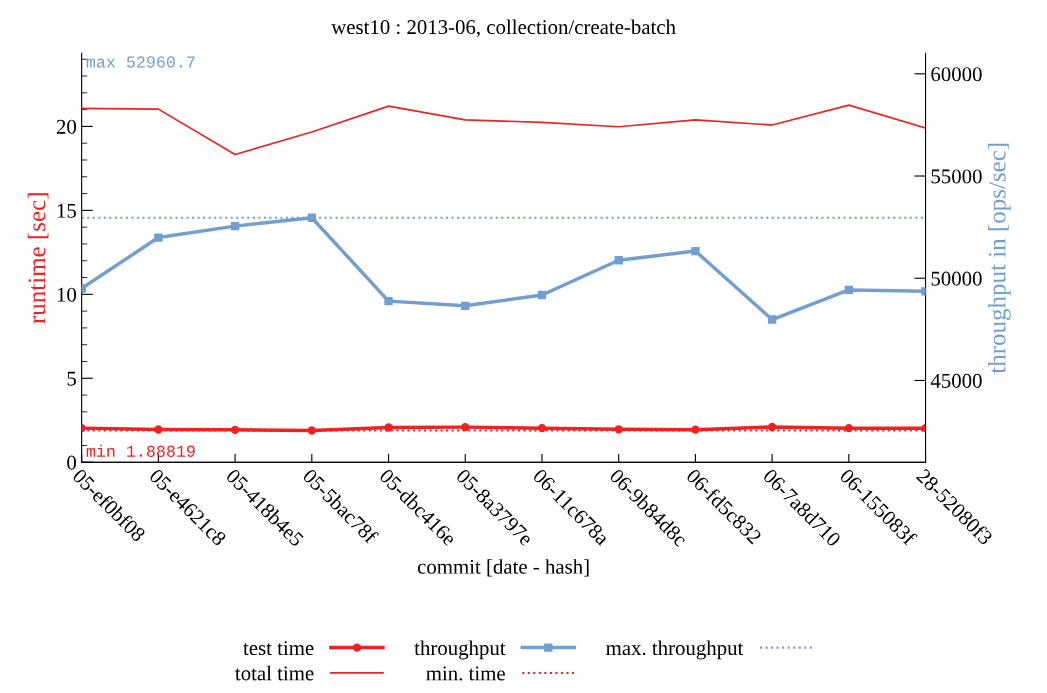 This screenshot has height=693, width=1047. What do you see at coordinates (956, 176) in the screenshot?
I see `y2-tick-label: 55000` at bounding box center [956, 176].